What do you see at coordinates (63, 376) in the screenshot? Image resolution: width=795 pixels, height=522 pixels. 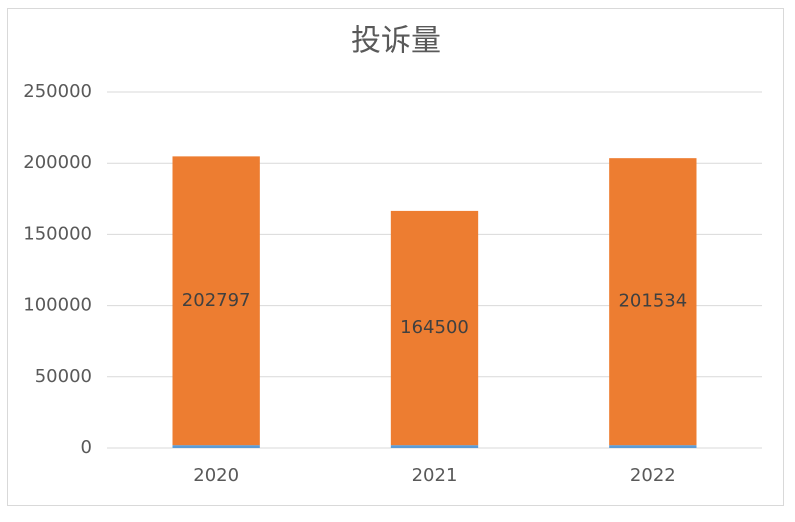 I see `y-tick-label: 50000` at bounding box center [63, 376].